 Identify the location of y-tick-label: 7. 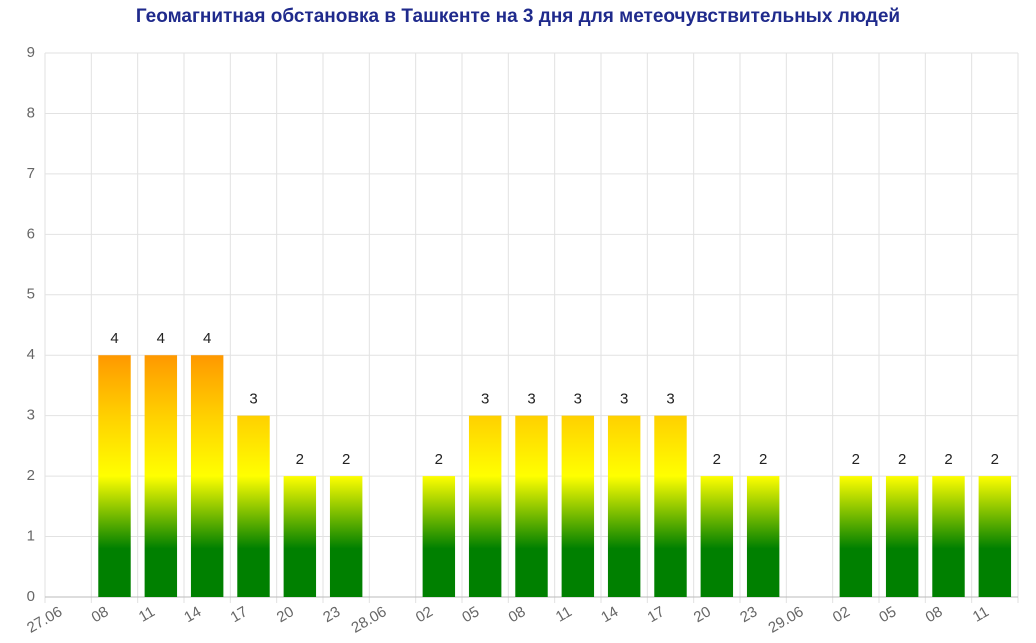
(31, 173).